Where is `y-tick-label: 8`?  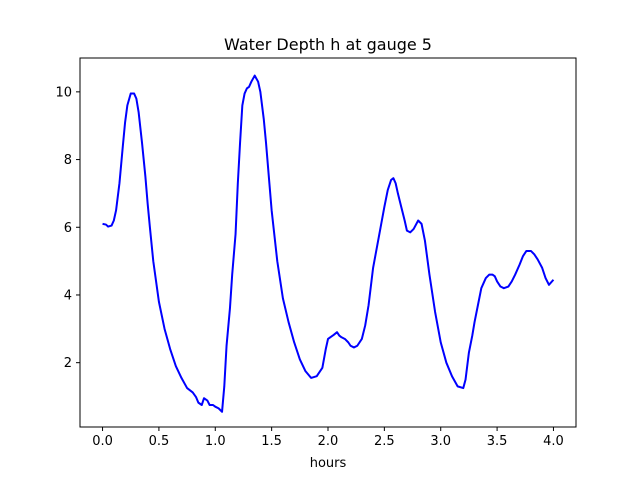 y-tick-label: 8 is located at coordinates (68, 160).